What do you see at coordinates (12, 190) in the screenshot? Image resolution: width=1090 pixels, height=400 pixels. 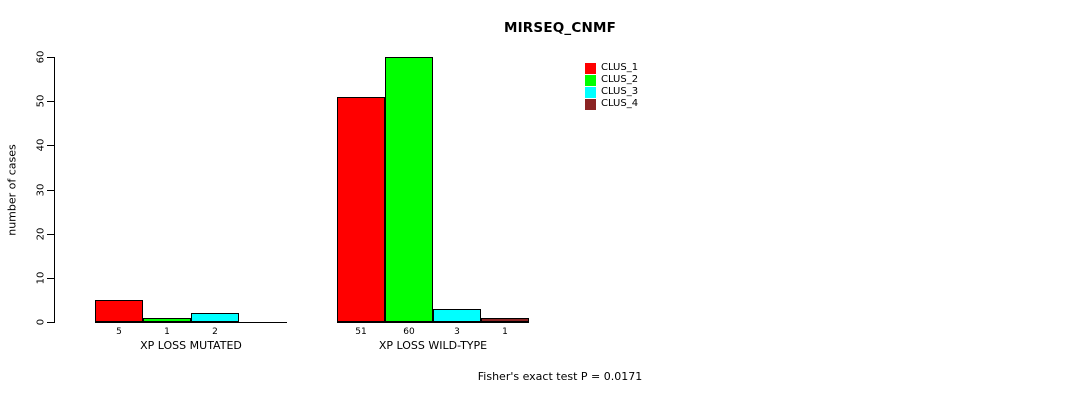 I see `y-axis-label: number of cases` at bounding box center [12, 190].